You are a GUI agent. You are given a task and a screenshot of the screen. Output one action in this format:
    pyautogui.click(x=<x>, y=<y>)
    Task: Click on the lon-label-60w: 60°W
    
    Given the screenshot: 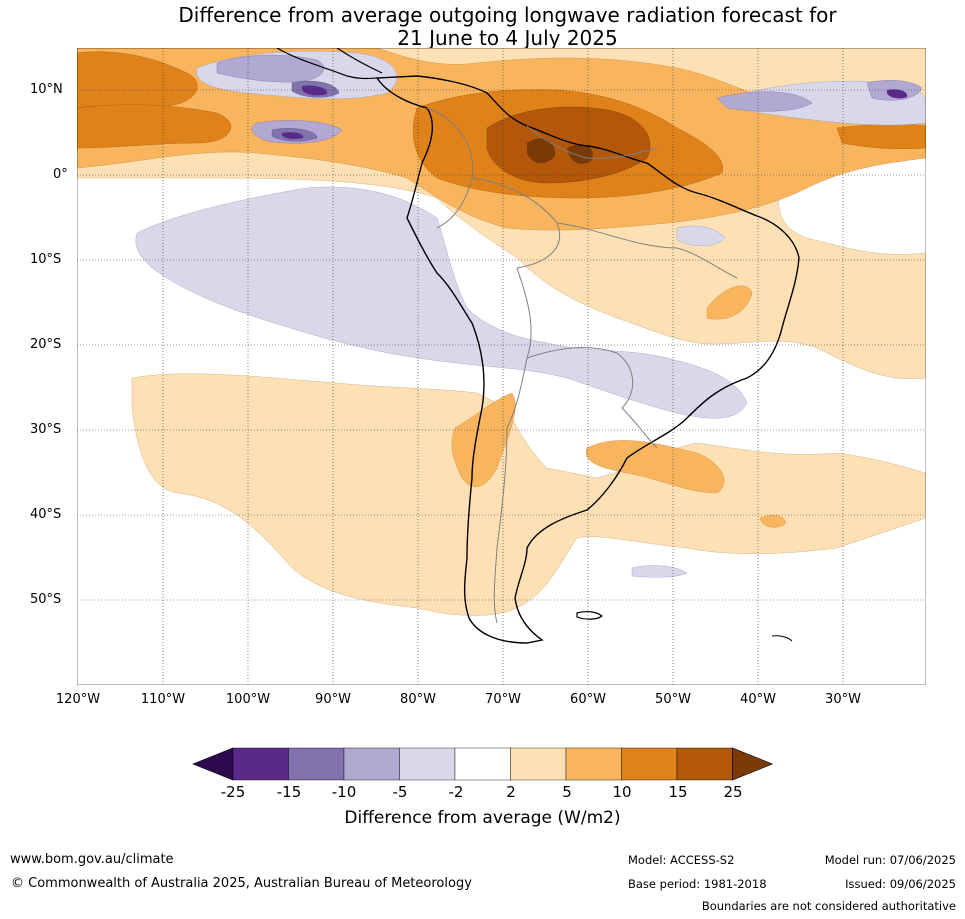 What is the action you would take?
    pyautogui.click(x=588, y=699)
    